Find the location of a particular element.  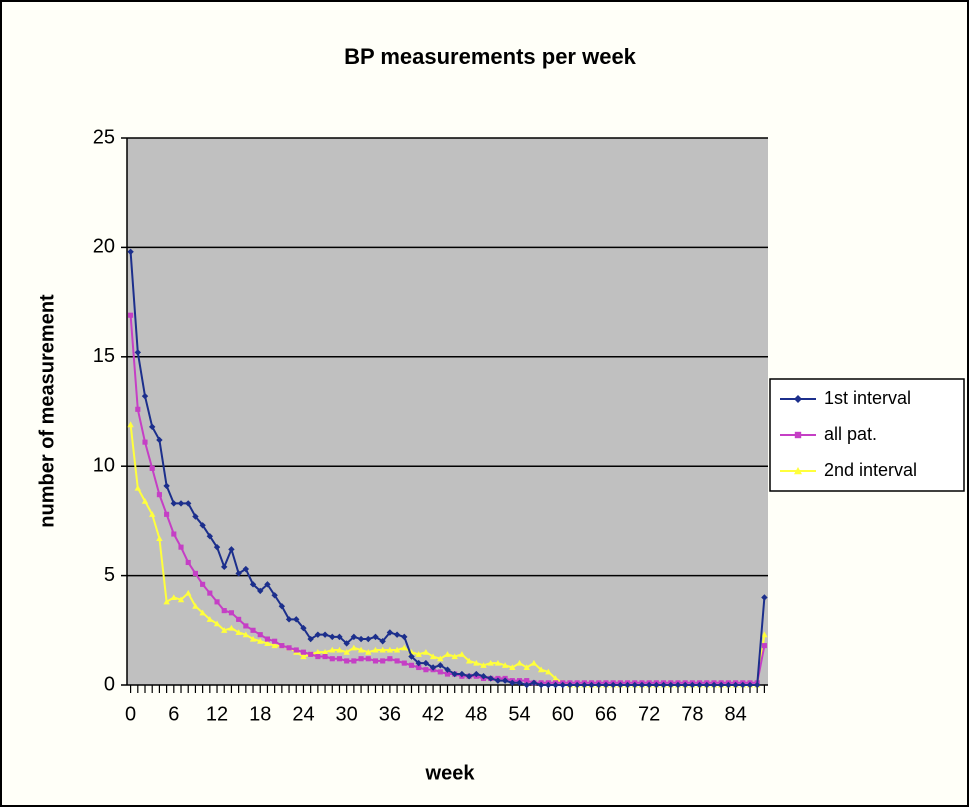

x-tick-label: 78 is located at coordinates (692, 714).